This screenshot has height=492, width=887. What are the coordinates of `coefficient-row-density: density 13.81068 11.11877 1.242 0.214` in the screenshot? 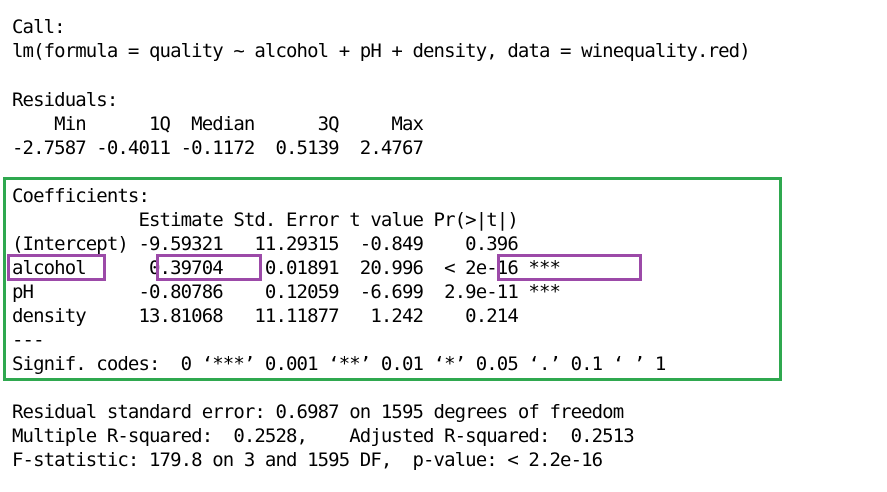 It's located at (286, 316).